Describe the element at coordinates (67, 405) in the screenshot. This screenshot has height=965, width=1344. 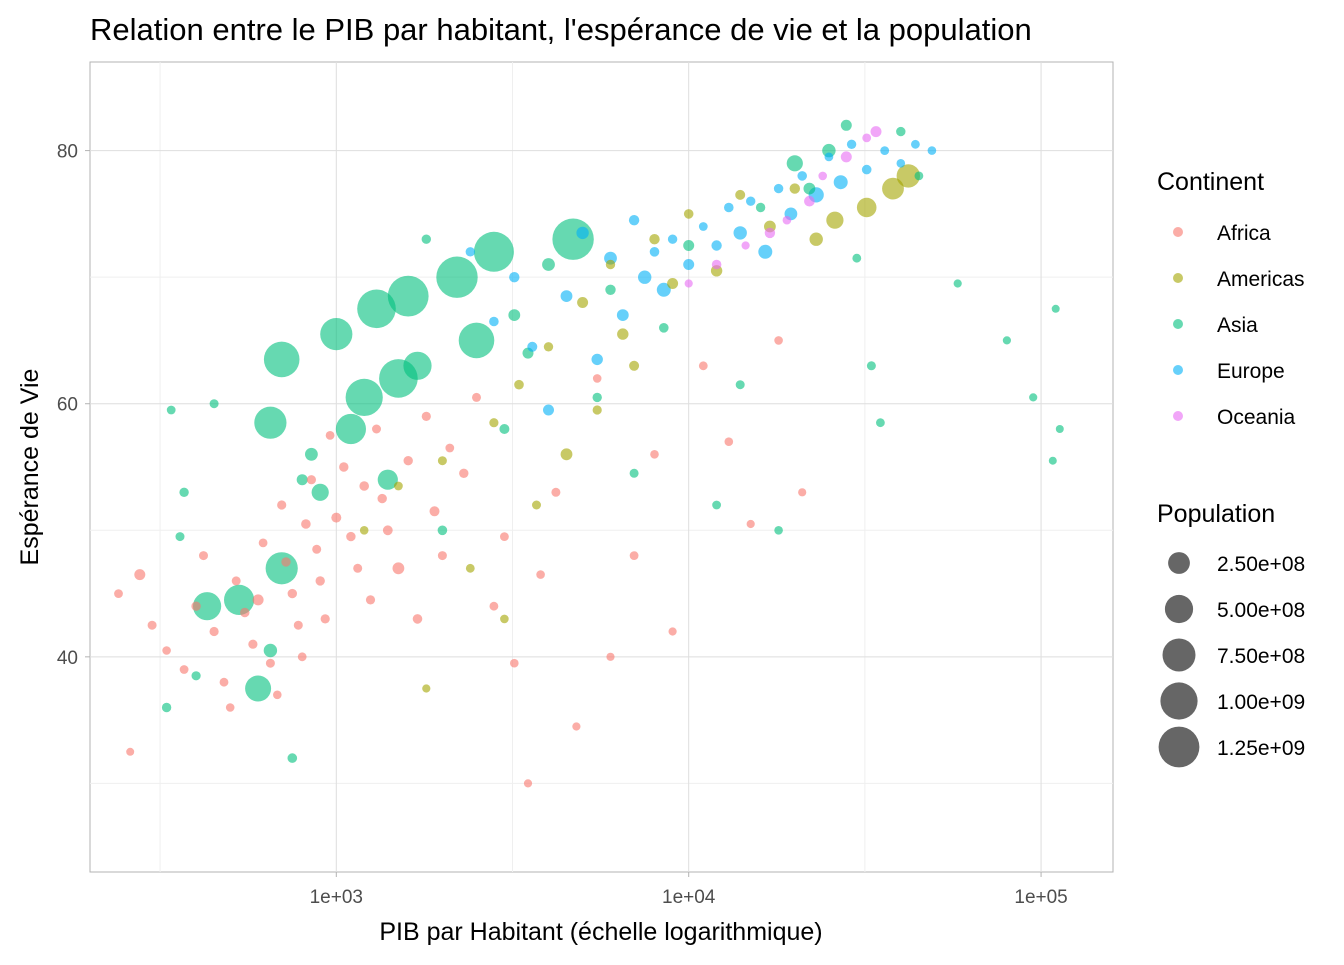
I see `y-tick-label: 60` at that location.